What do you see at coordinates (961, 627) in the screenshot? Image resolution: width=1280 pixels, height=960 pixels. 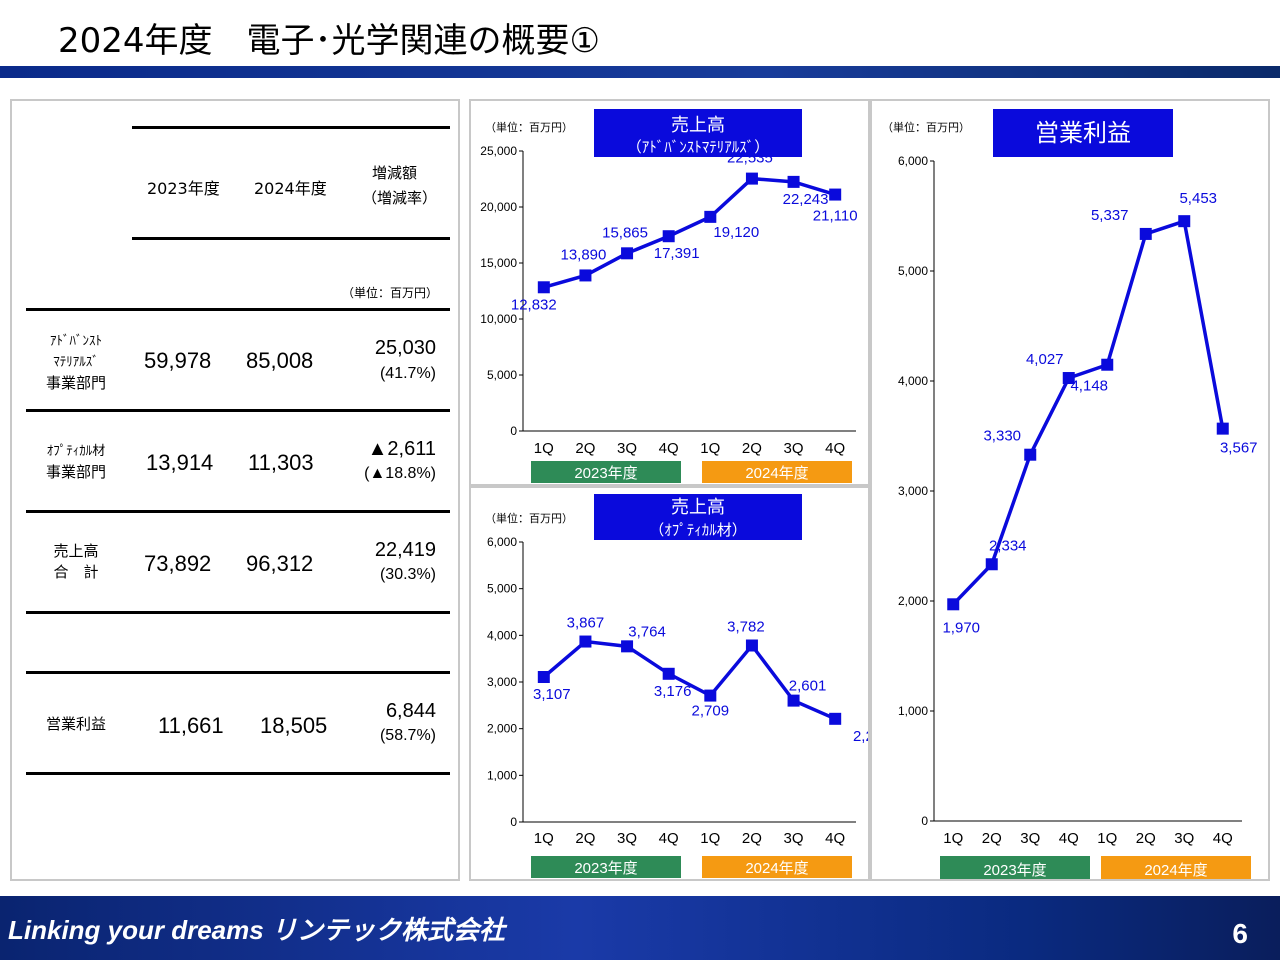 I see `data-label: 1,970` at bounding box center [961, 627].